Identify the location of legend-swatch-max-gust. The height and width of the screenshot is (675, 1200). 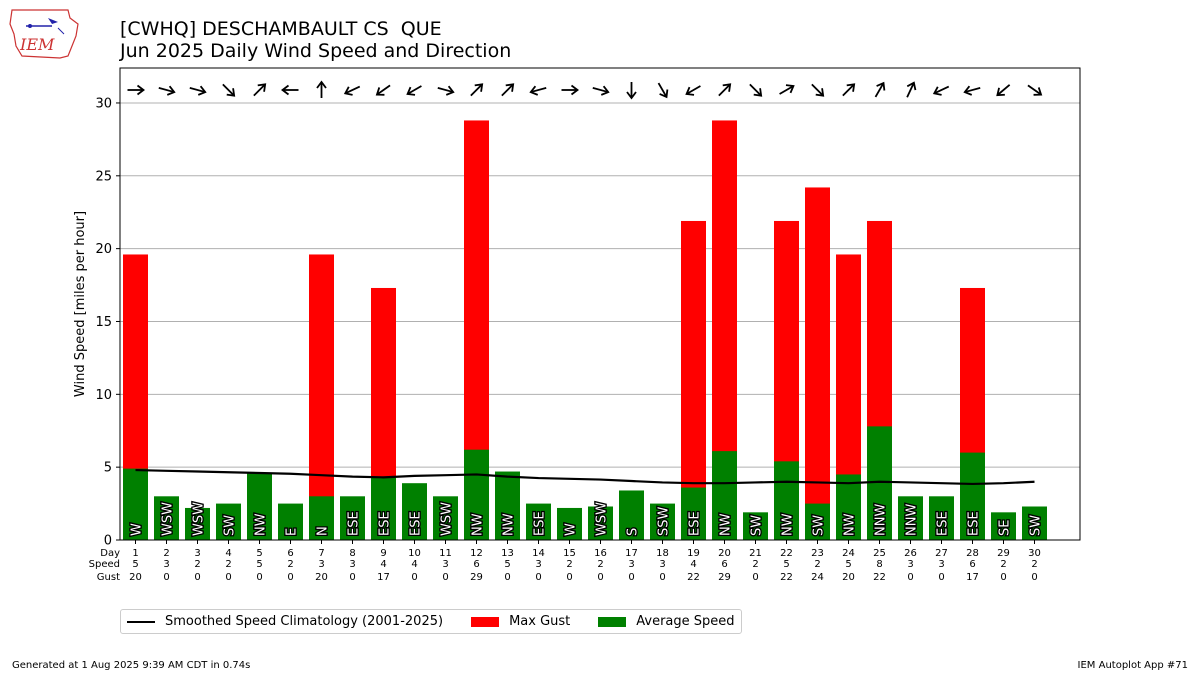
(485, 621).